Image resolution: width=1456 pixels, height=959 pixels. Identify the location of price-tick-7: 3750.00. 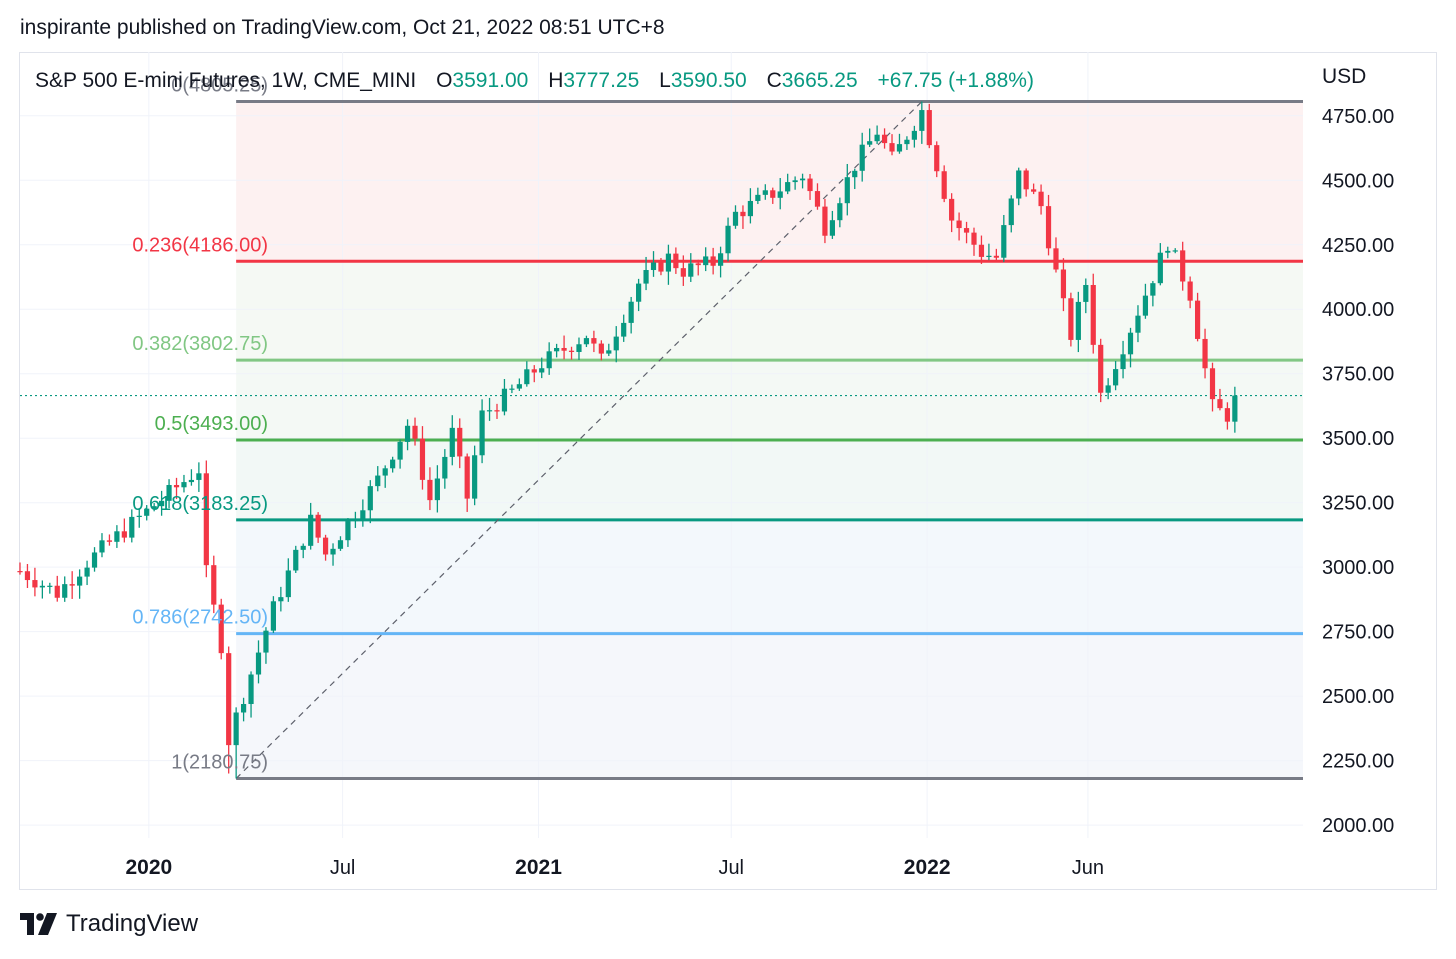
(1358, 375).